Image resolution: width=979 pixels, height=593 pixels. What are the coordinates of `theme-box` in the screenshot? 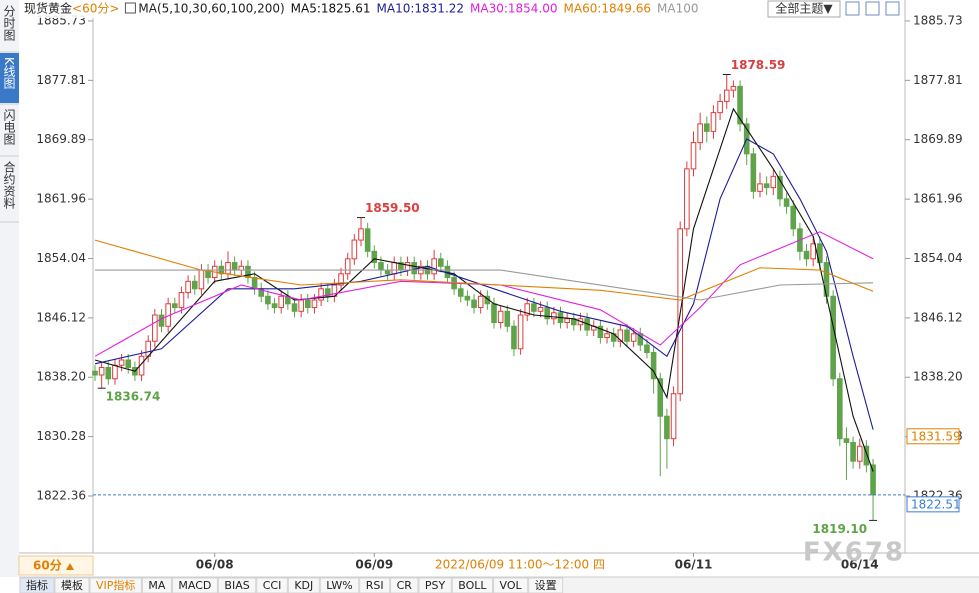 It's located at (804, 9).